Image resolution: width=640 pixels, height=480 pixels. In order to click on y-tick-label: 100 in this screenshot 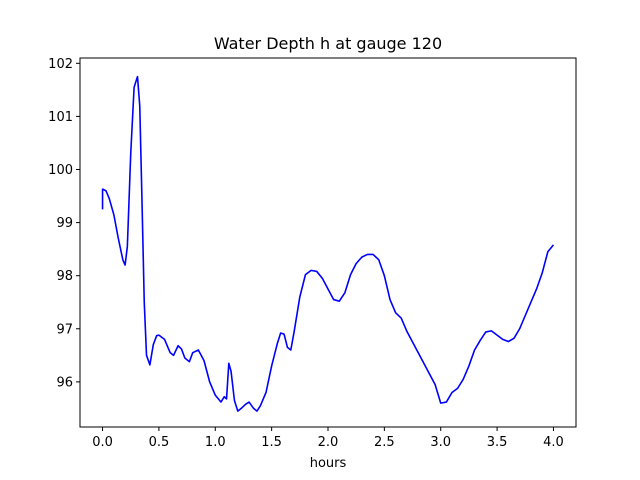, I will do `click(60, 170)`.